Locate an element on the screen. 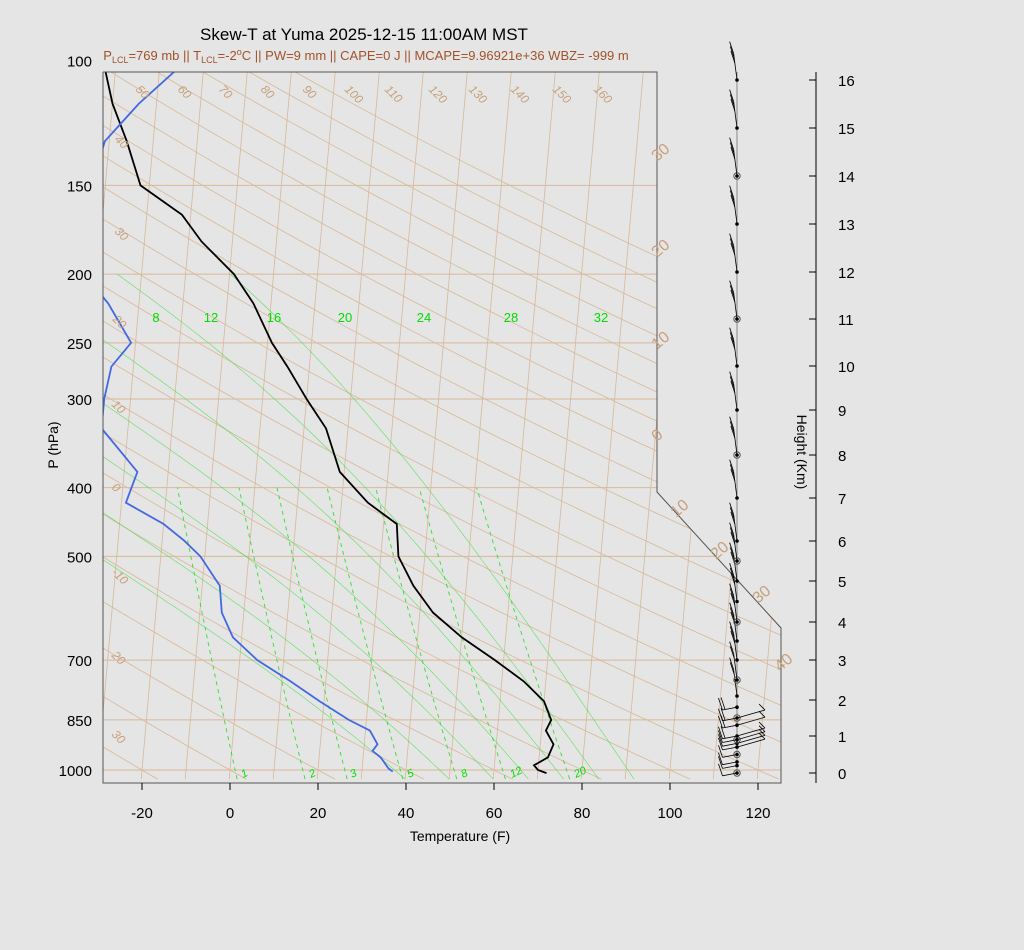  moist-adiabat-label: 32 is located at coordinates (601, 317).